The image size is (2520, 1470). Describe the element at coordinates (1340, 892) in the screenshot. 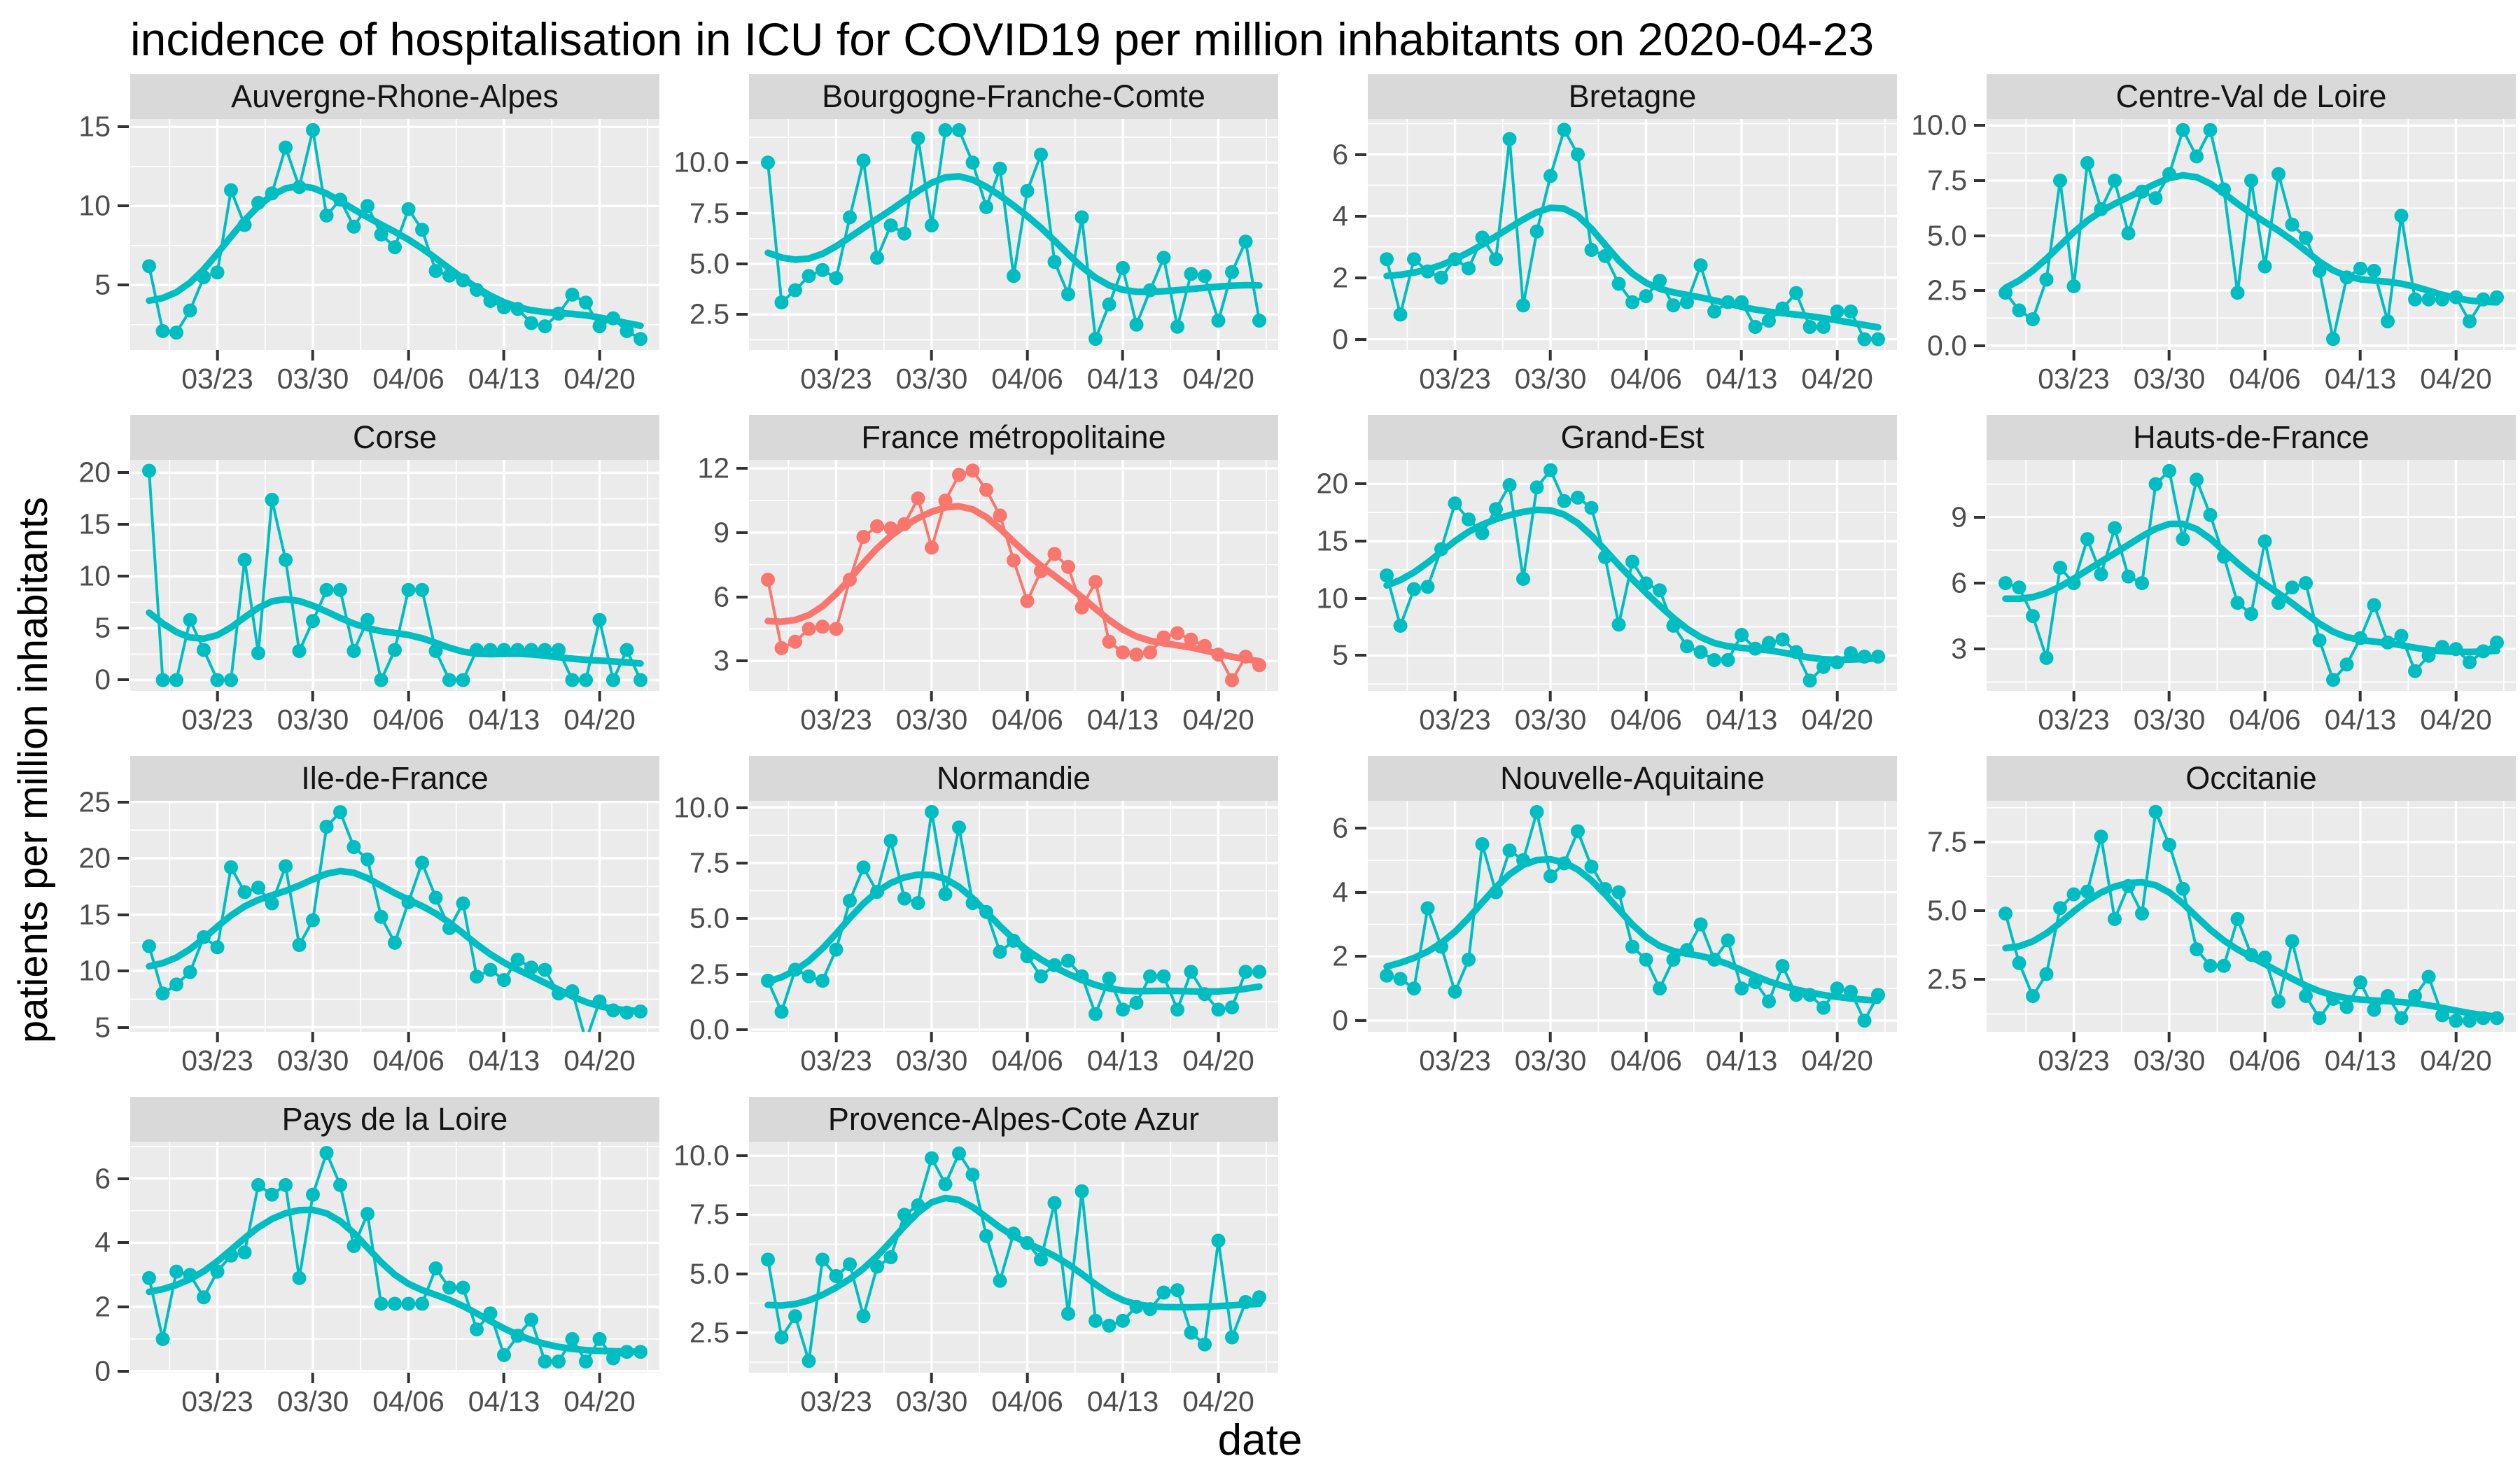

I see `y-tick-label: 4` at that location.